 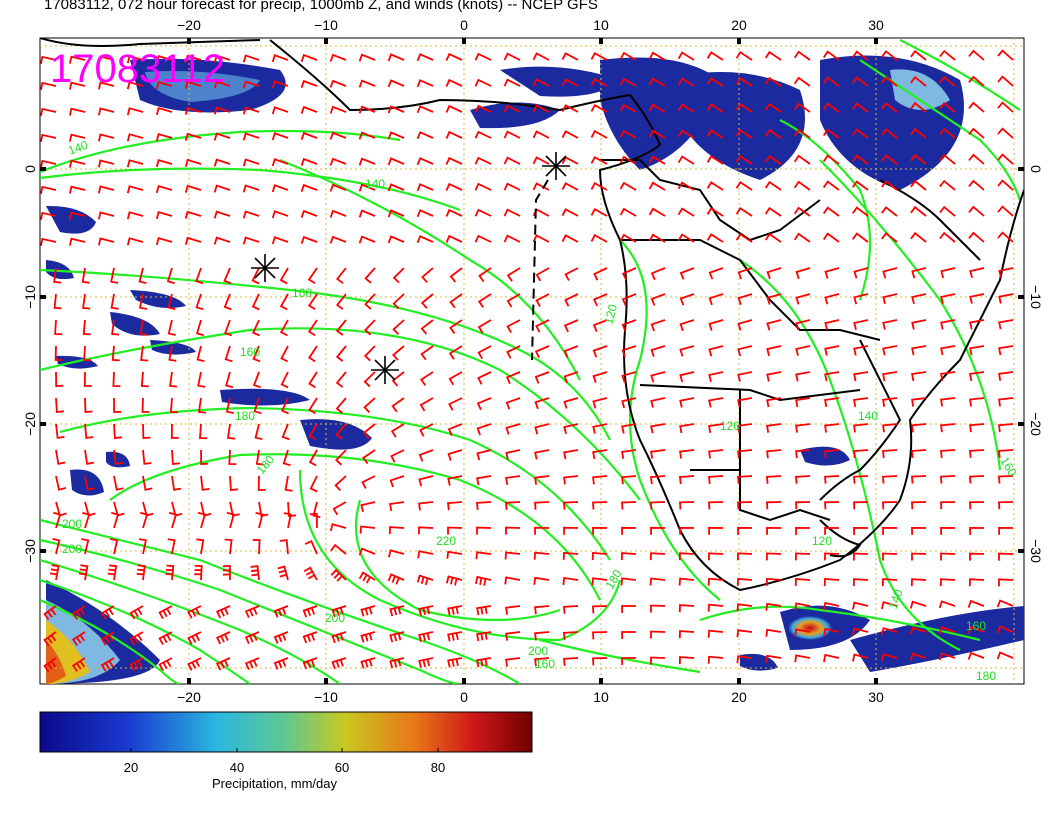 What do you see at coordinates (30, 551) in the screenshot?
I see `y-tick-left: −30` at bounding box center [30, 551].